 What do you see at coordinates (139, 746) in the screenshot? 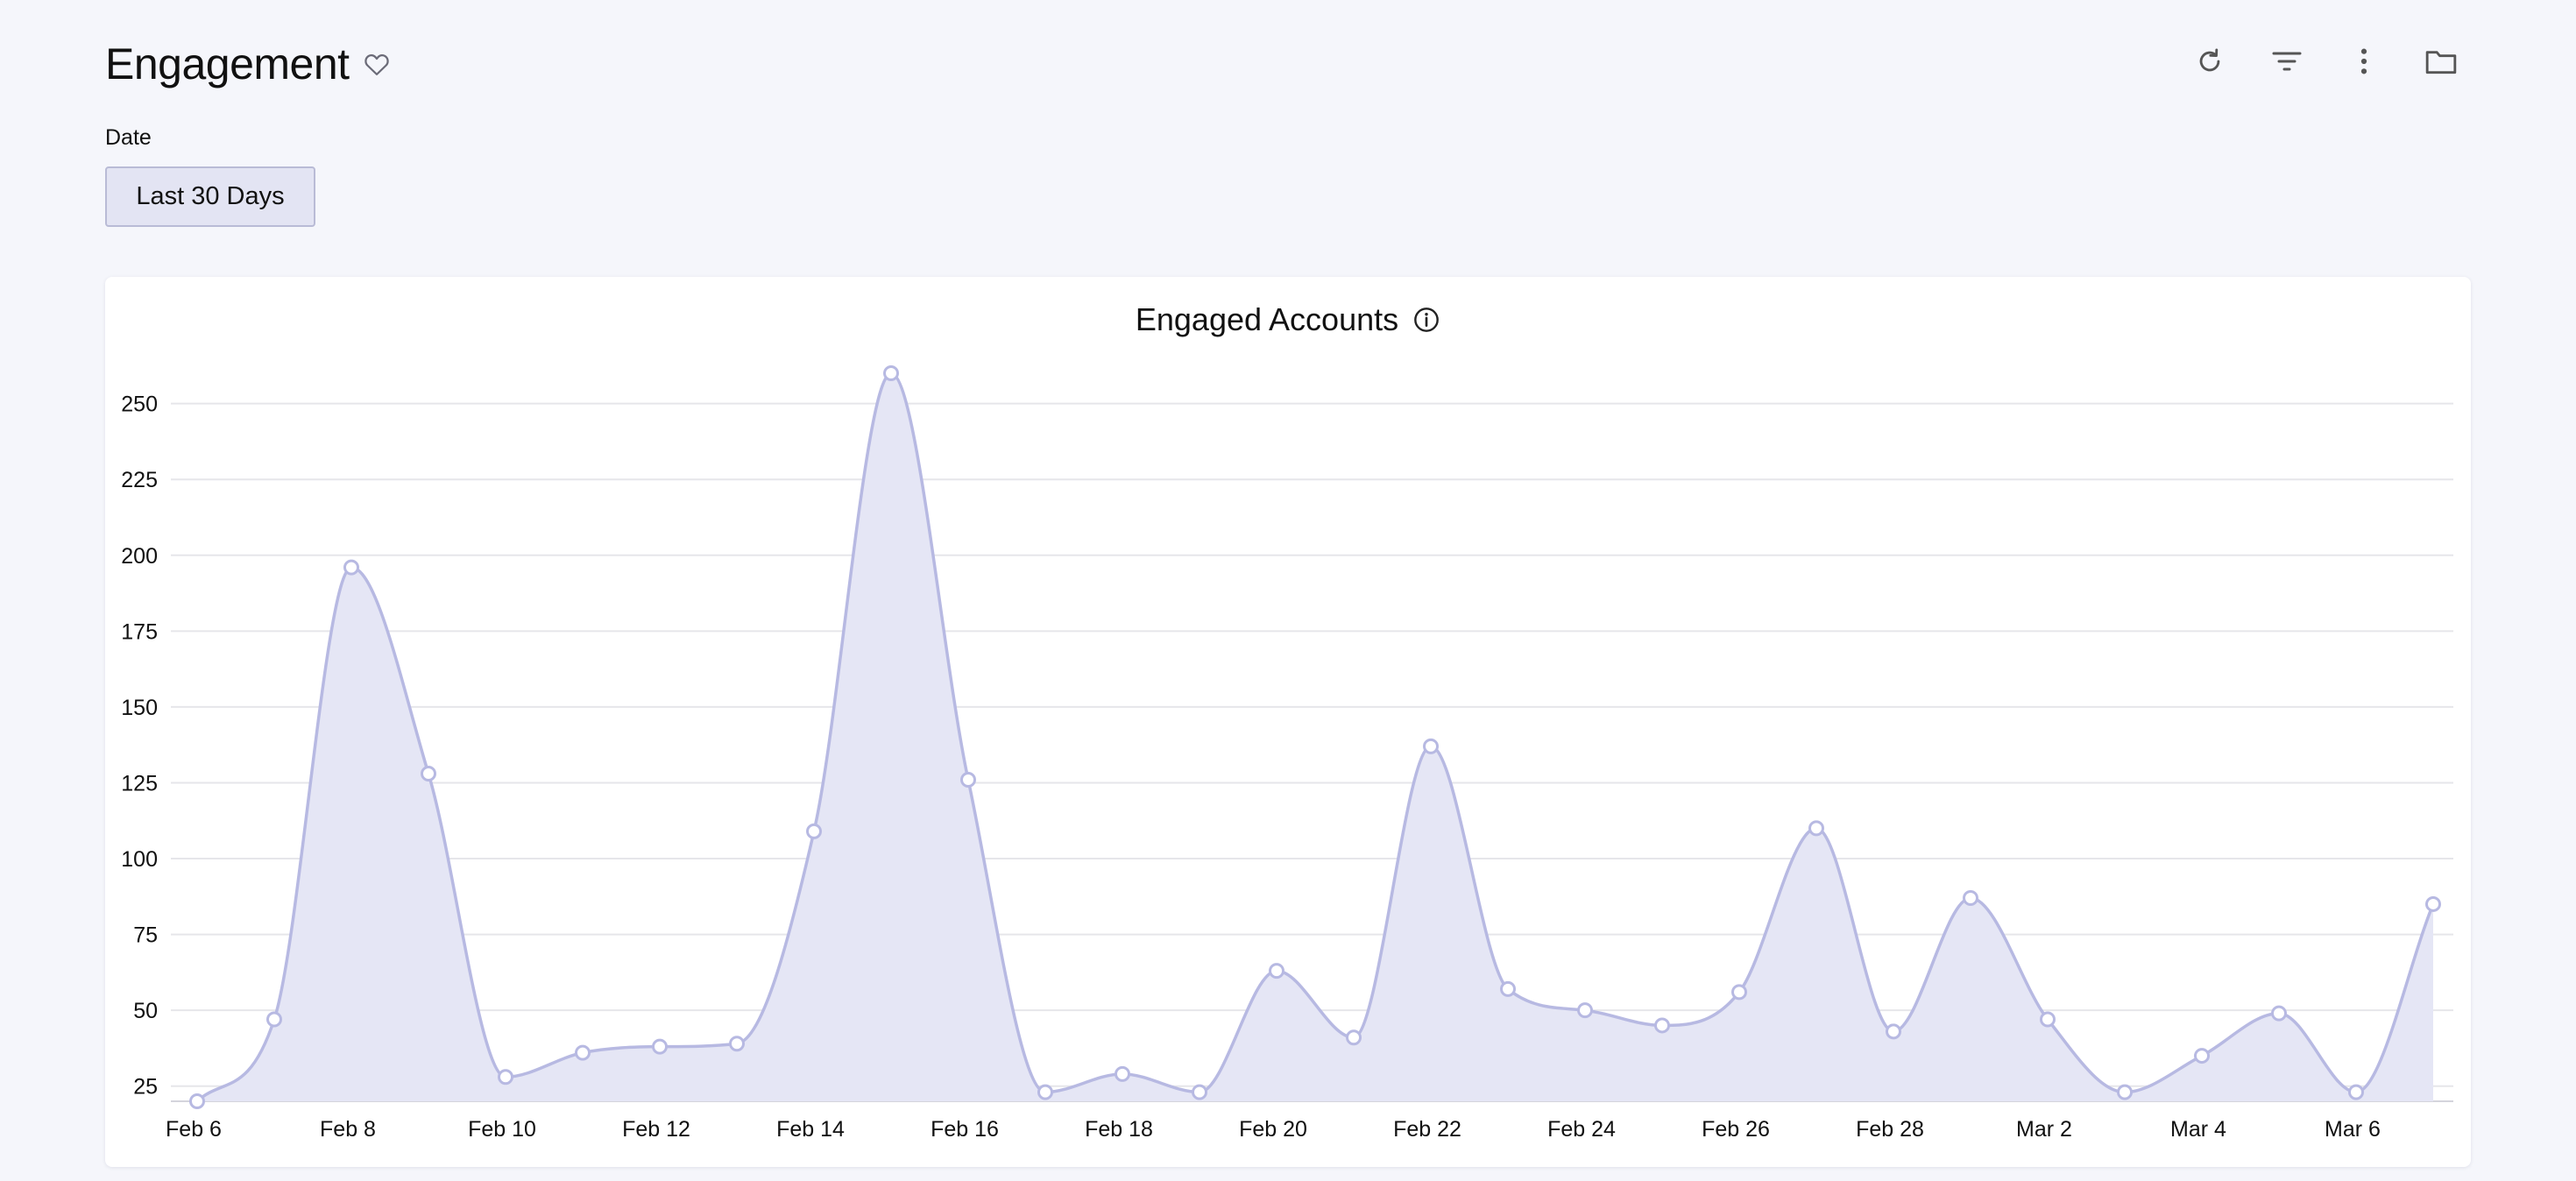
I see `y-axis-ticks: 25 50 75 100 125 150 175 200 225 250` at bounding box center [139, 746].